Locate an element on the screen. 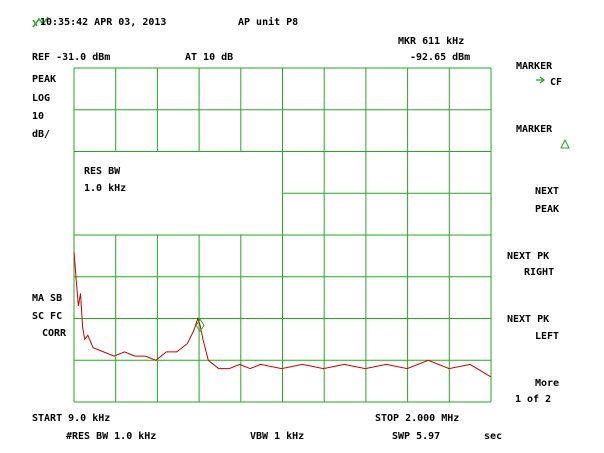 The image size is (604, 453). left-label: 10 is located at coordinates (38, 116).